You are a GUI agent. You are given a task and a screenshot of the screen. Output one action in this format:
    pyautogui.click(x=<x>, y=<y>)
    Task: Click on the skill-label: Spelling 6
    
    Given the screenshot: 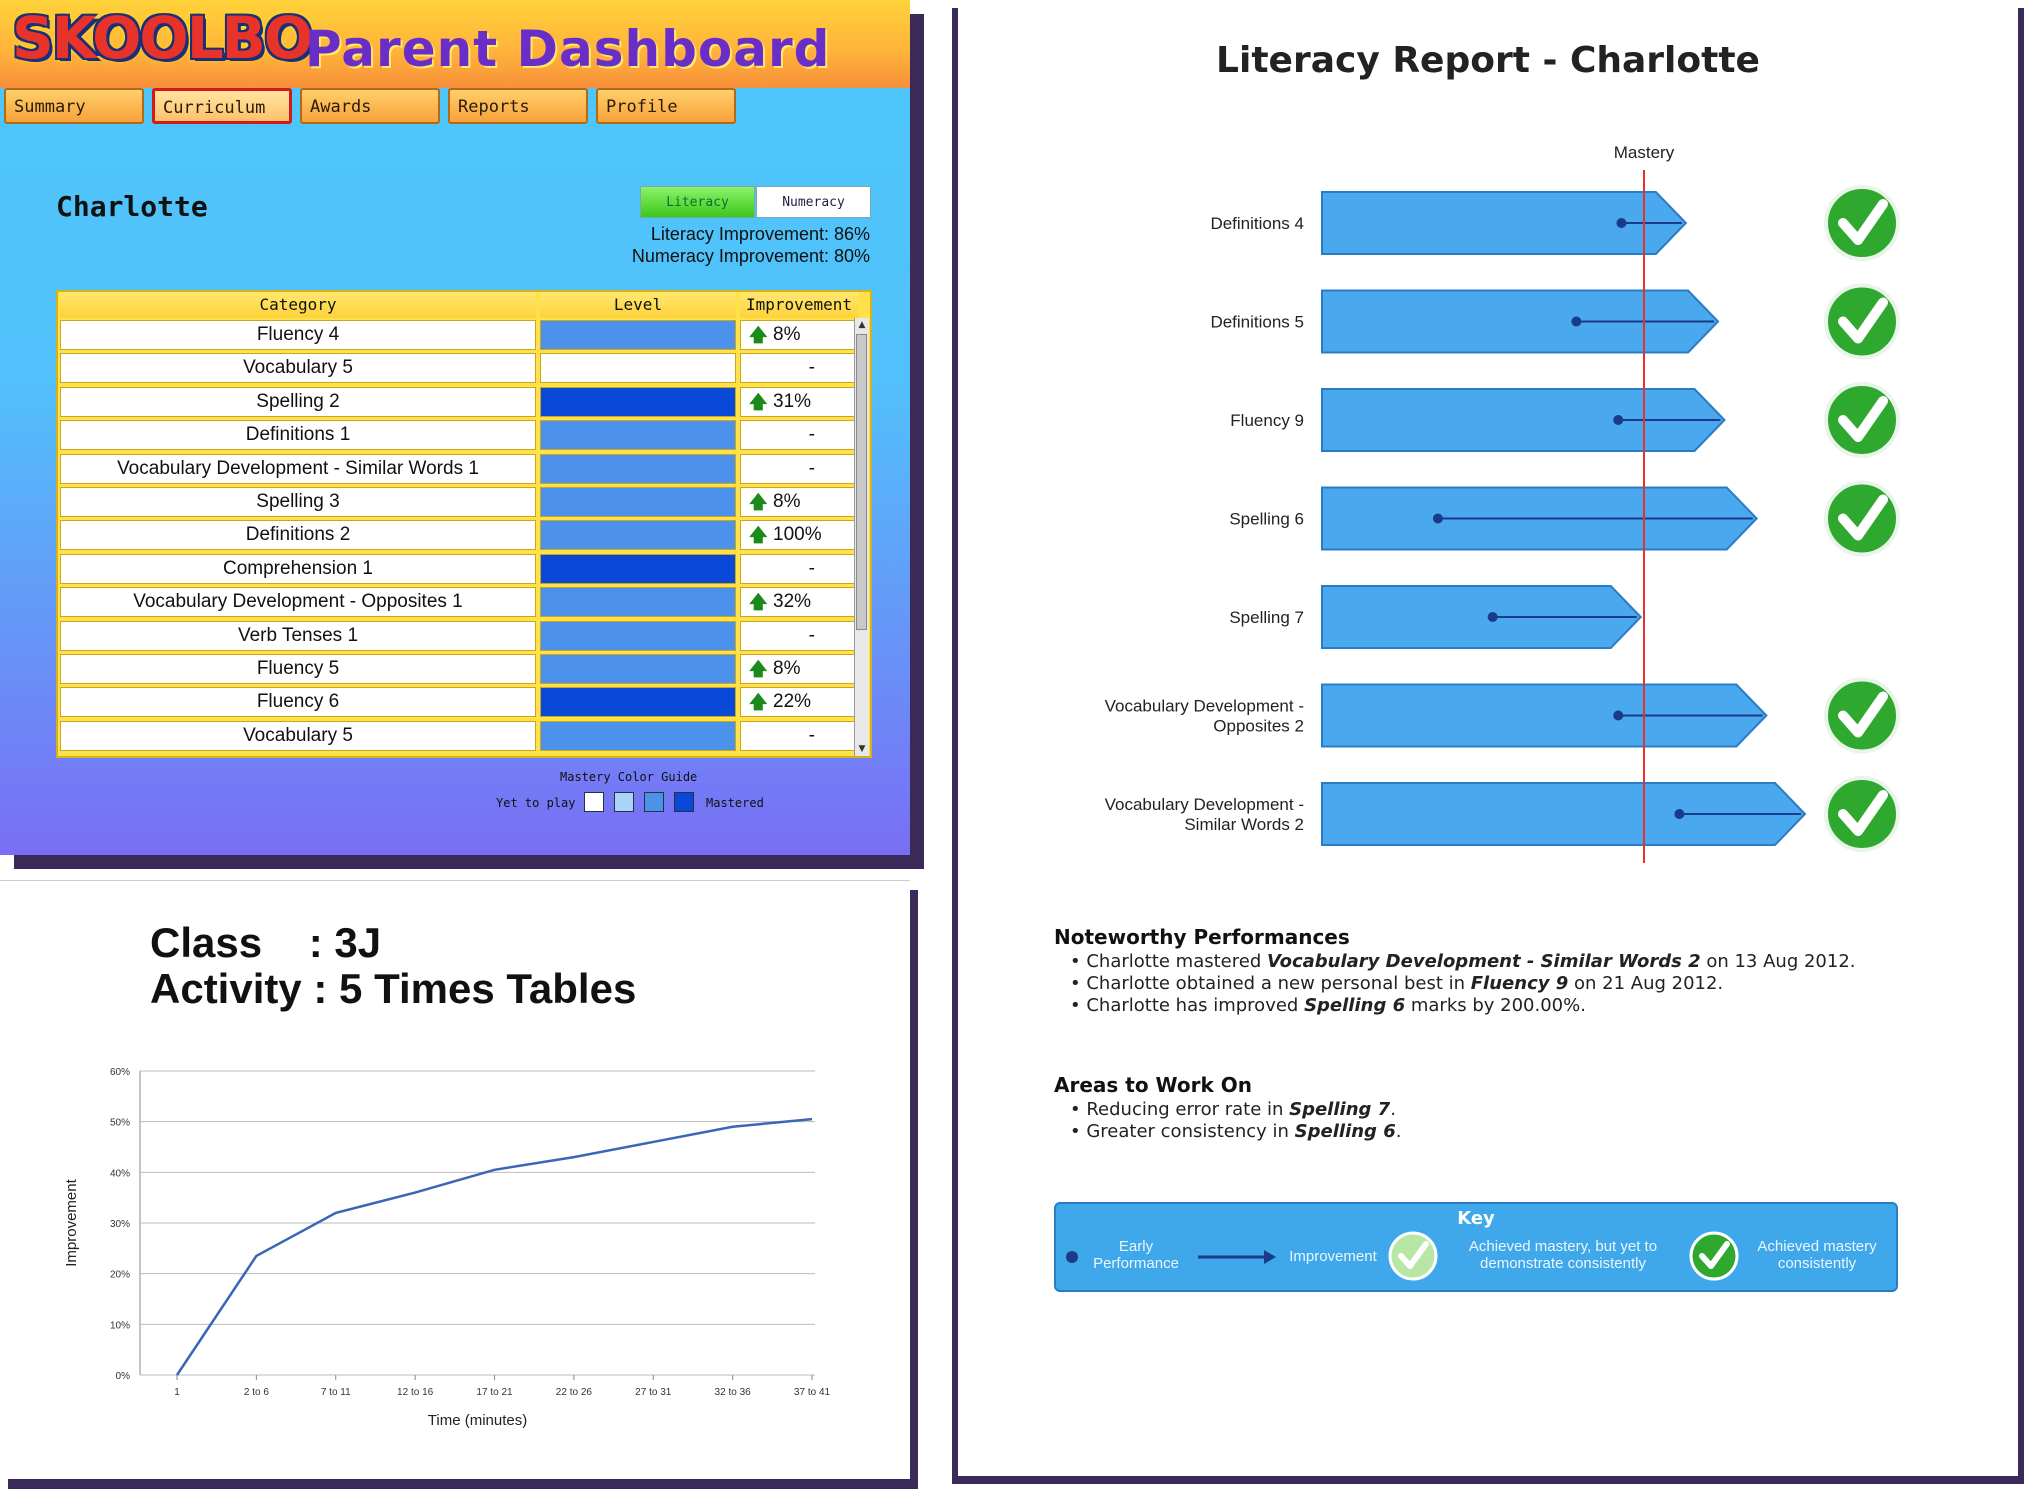 What is the action you would take?
    pyautogui.click(x=1266, y=519)
    